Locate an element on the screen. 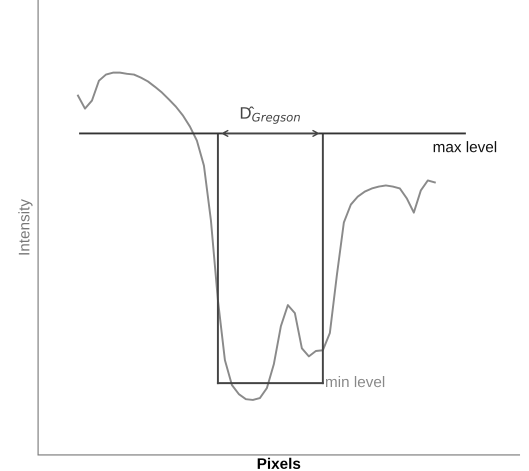 This screenshot has width=529, height=471. y-axis-title: Intensity is located at coordinates (25, 227).